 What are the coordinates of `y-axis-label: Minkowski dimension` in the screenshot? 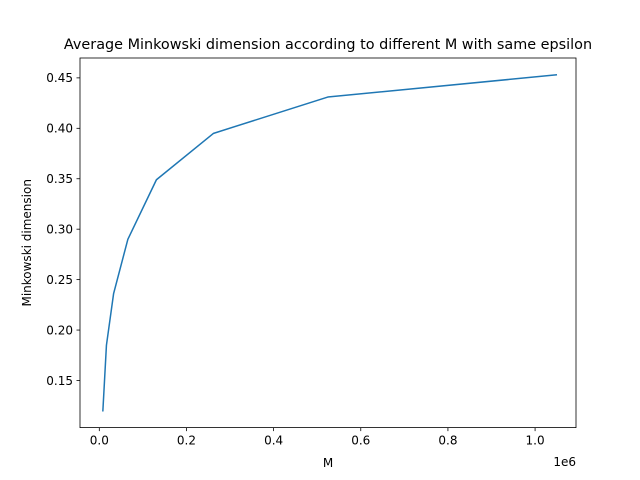 It's located at (27, 242).